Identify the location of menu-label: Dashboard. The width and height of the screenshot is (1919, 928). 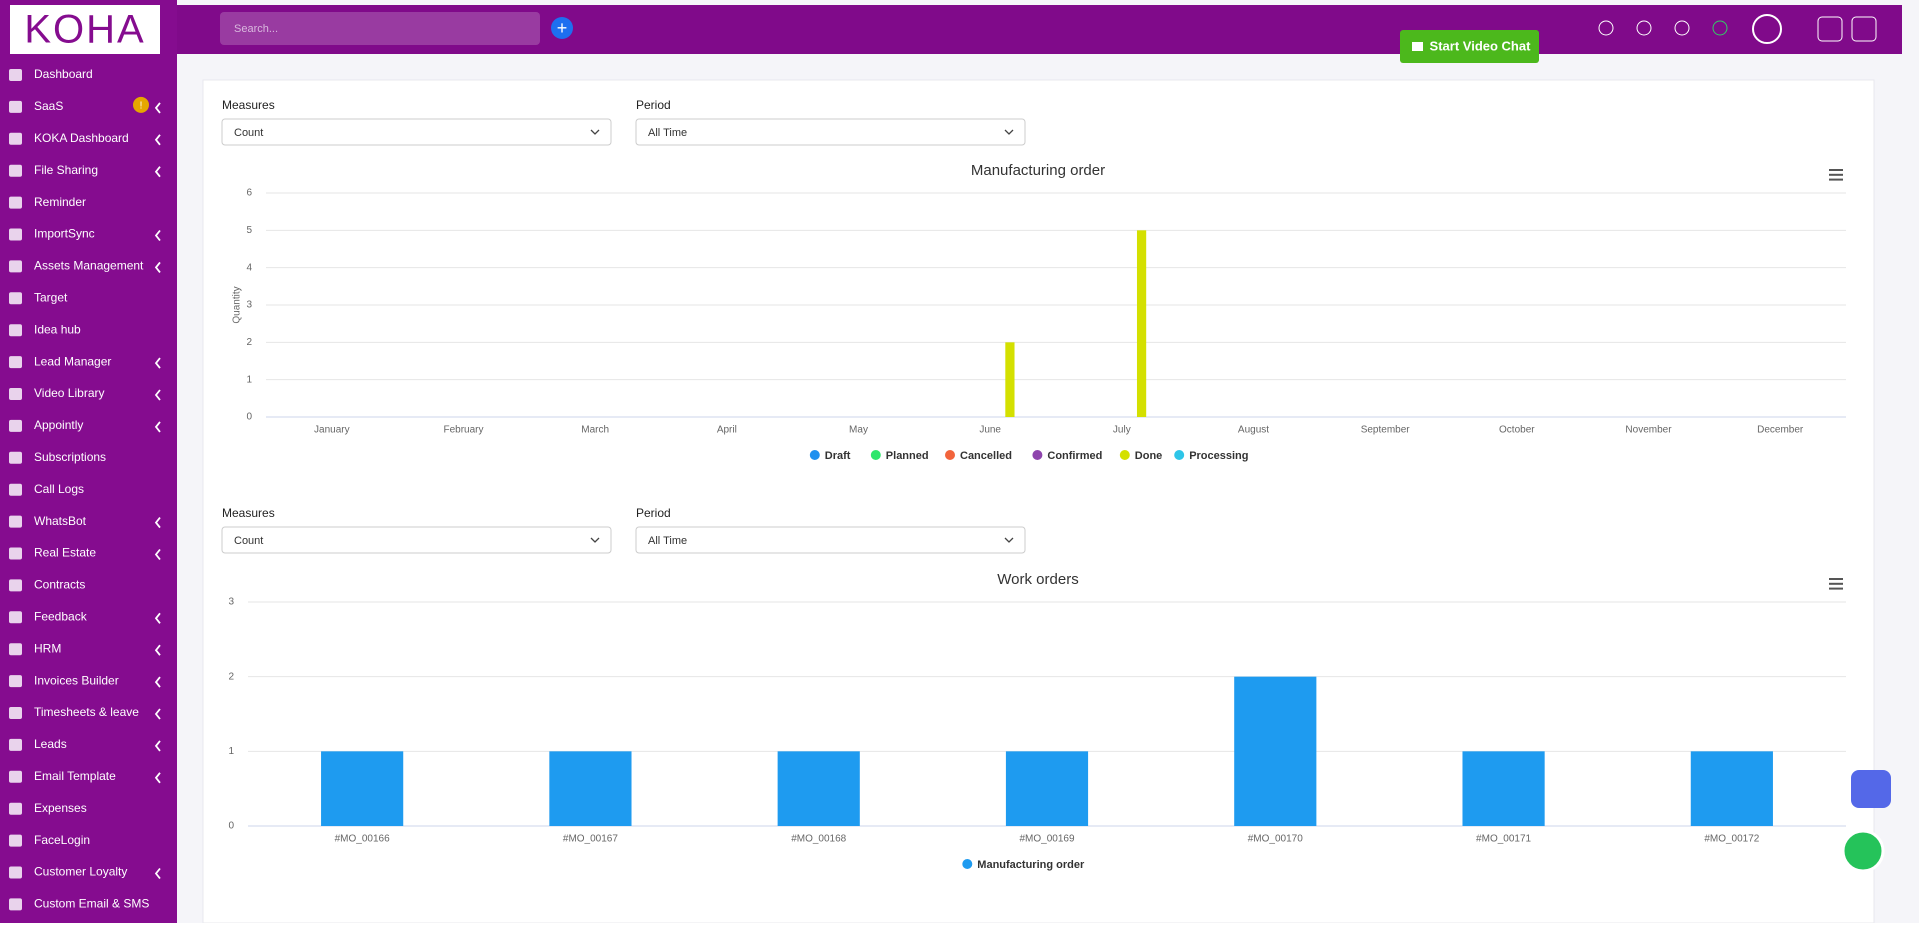
(63, 74).